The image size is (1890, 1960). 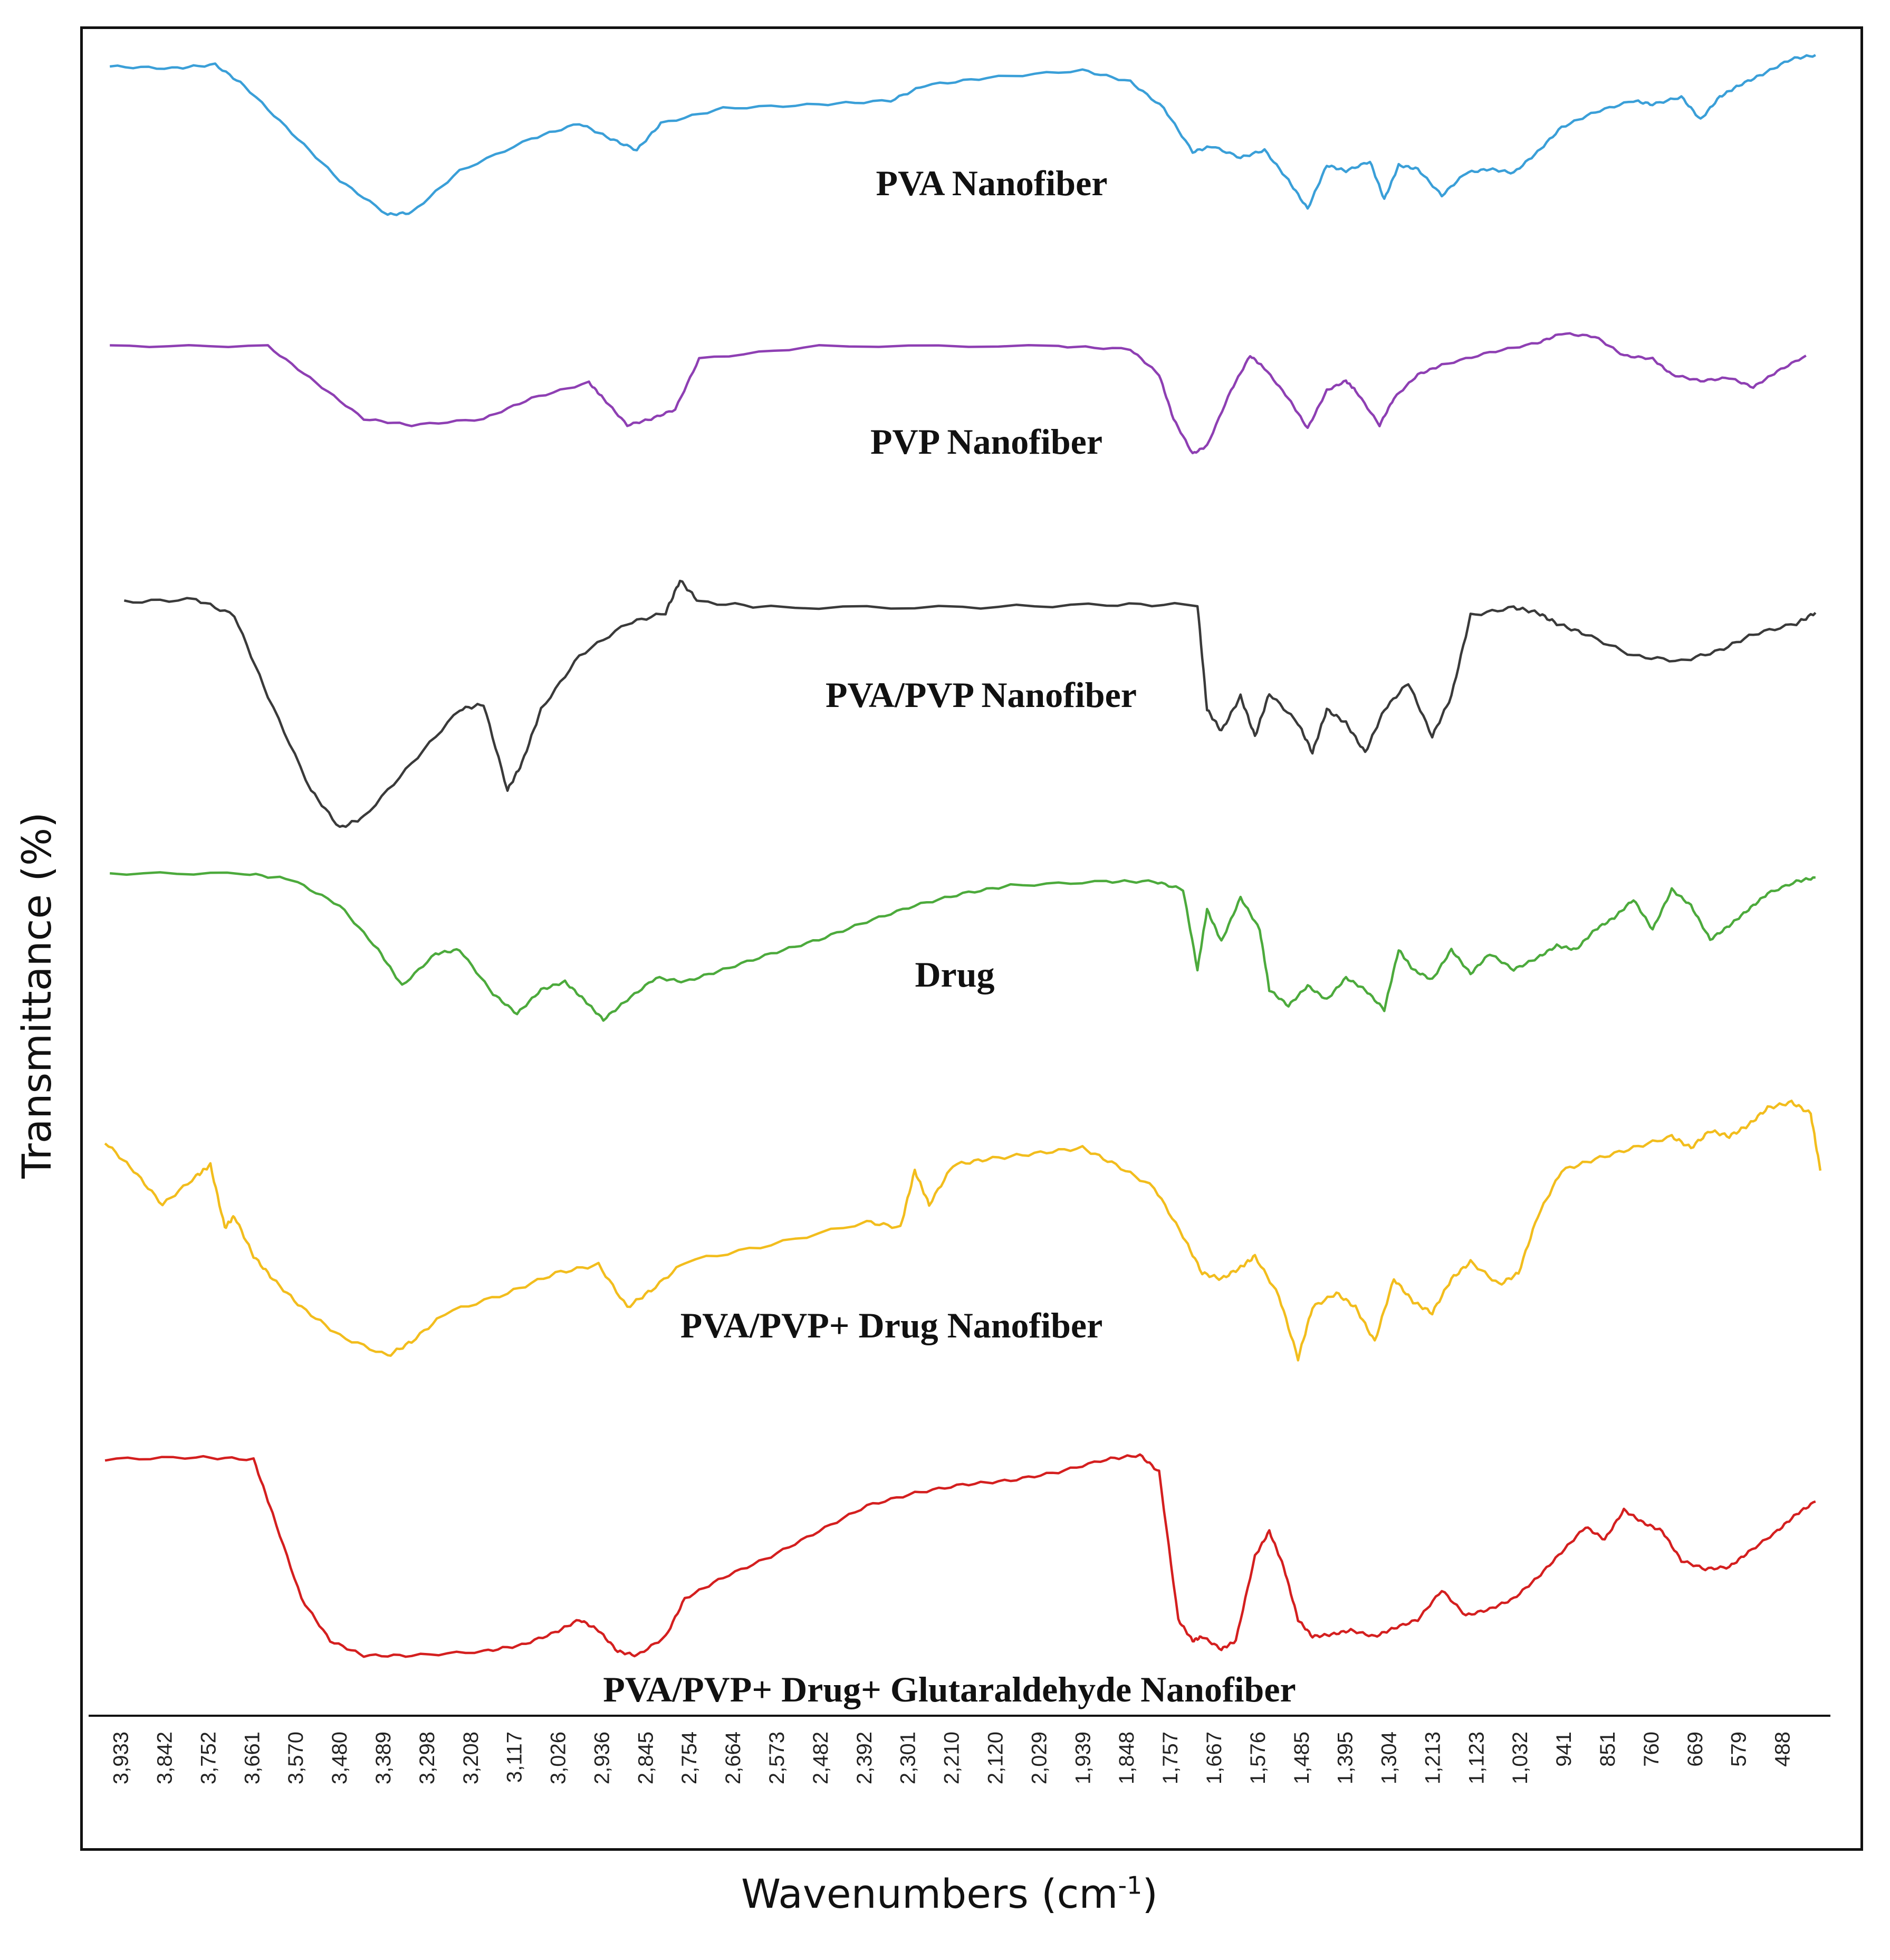 What do you see at coordinates (427, 1758) in the screenshot?
I see `x-tick-label: 3,298` at bounding box center [427, 1758].